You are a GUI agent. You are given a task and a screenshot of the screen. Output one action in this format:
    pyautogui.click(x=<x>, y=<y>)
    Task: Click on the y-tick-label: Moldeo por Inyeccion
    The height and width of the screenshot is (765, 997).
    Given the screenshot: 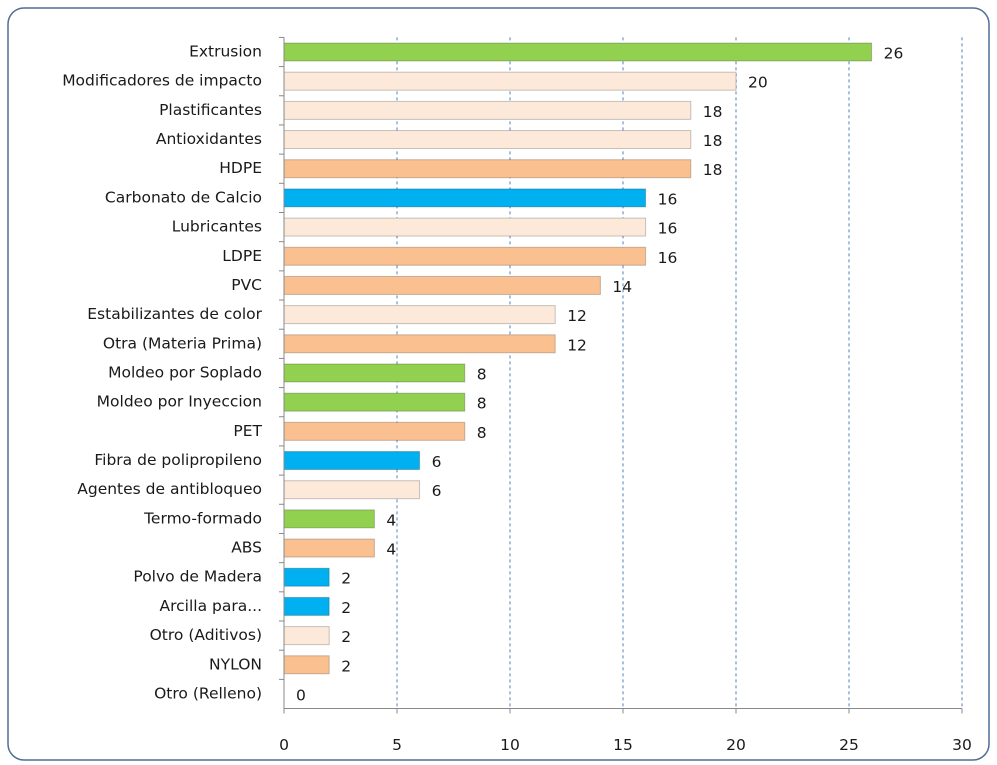 What is the action you would take?
    pyautogui.click(x=179, y=402)
    